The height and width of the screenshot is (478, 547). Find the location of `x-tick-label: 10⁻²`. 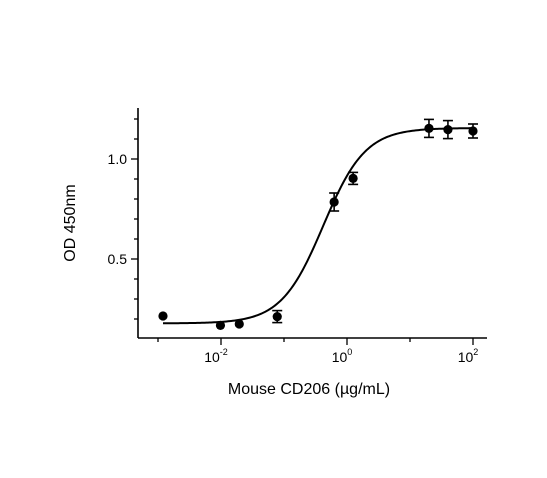

x-tick-label: 10⁻² is located at coordinates (216, 356).